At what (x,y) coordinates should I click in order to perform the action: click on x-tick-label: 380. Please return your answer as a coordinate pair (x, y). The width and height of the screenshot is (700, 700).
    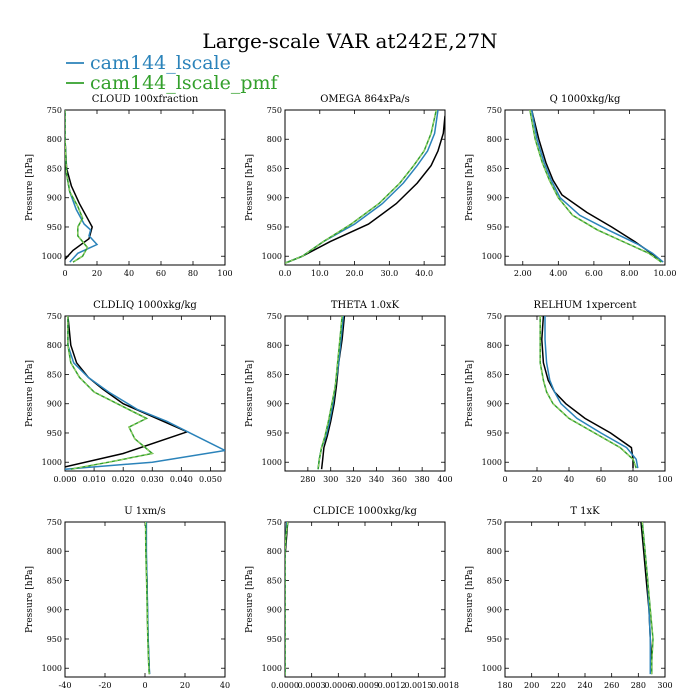
    Looking at the image, I should click on (422, 479).